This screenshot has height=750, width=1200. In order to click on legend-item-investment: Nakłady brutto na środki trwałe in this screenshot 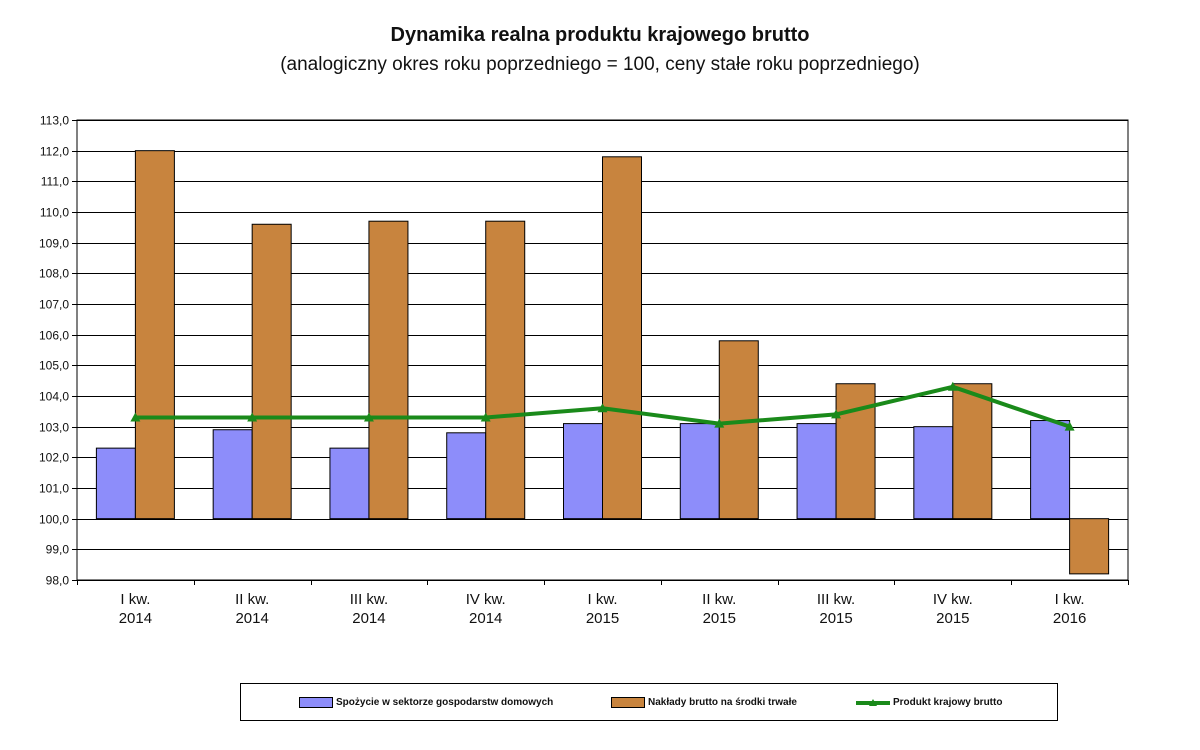, I will do `click(704, 702)`.